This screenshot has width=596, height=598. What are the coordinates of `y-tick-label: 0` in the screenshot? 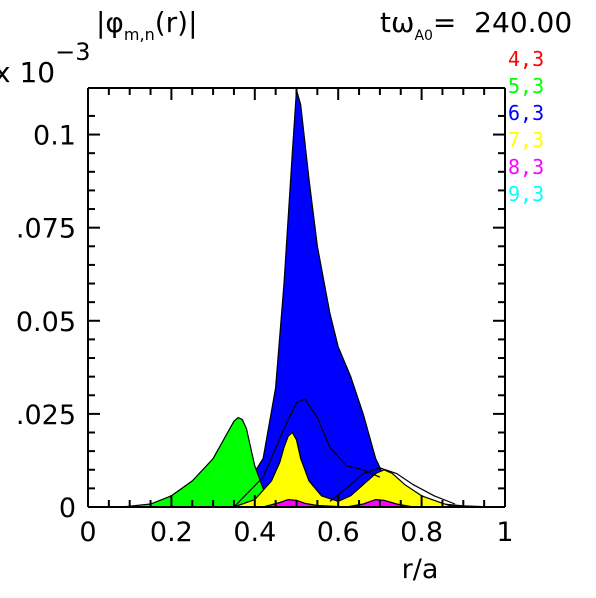 It's located at (67, 508).